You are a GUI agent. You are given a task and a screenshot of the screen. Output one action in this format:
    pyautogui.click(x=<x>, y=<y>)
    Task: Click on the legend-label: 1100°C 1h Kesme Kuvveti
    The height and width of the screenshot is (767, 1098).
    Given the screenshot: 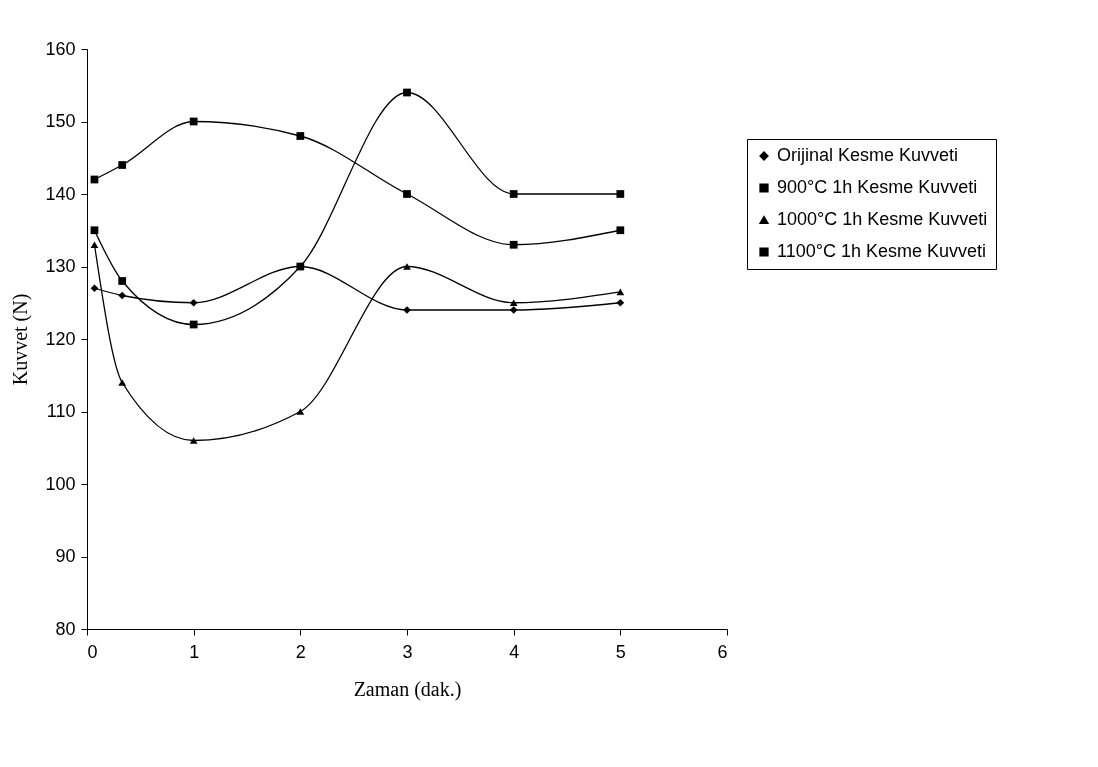 What is the action you would take?
    pyautogui.click(x=881, y=251)
    